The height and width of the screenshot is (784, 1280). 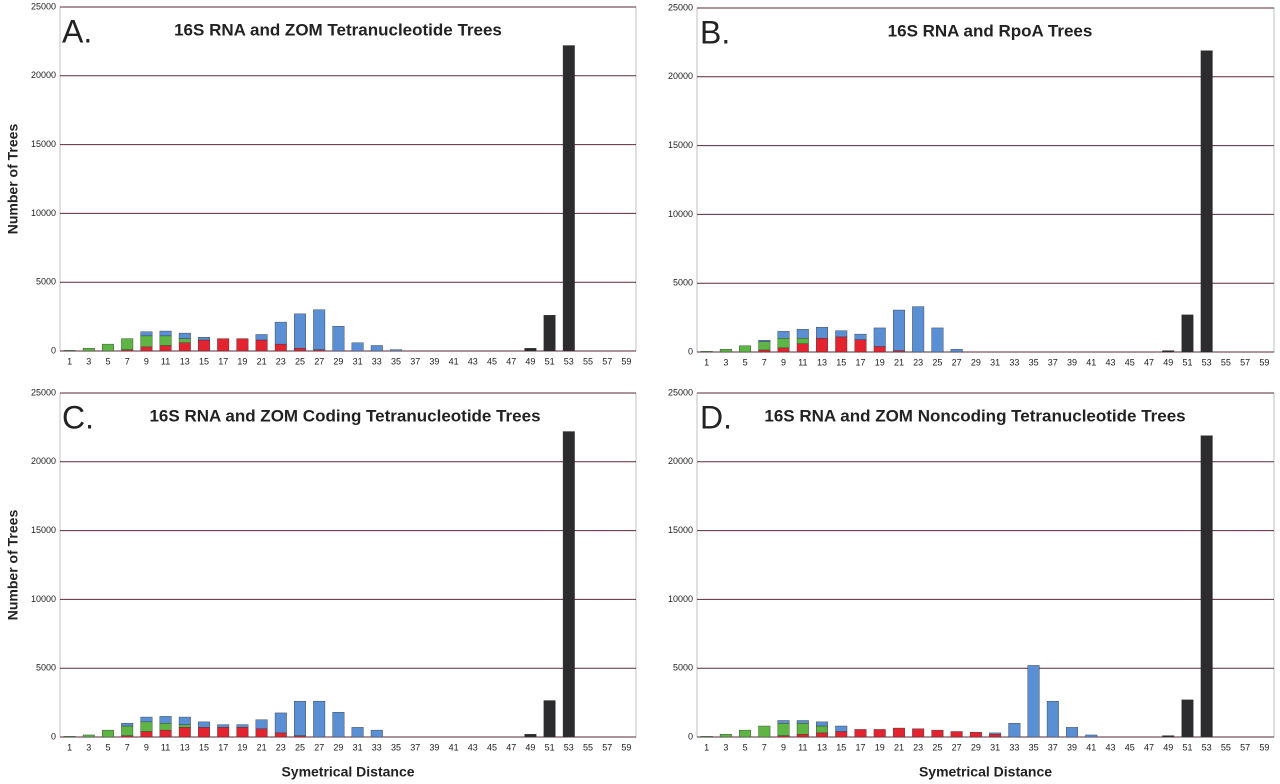 What do you see at coordinates (802, 747) in the screenshot?
I see `x-tick-label: 11` at bounding box center [802, 747].